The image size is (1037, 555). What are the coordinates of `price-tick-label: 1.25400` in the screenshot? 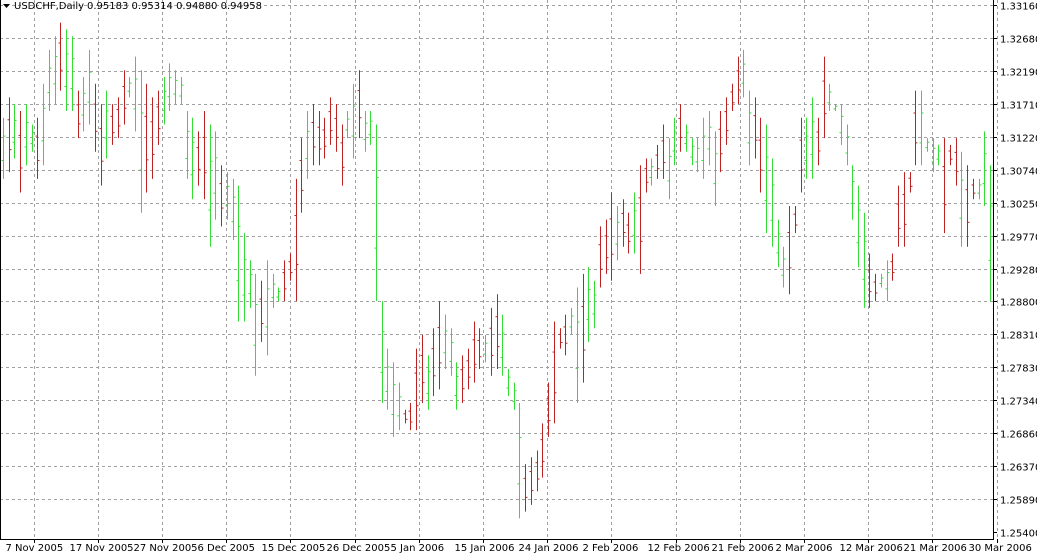 It's located at (1018, 534).